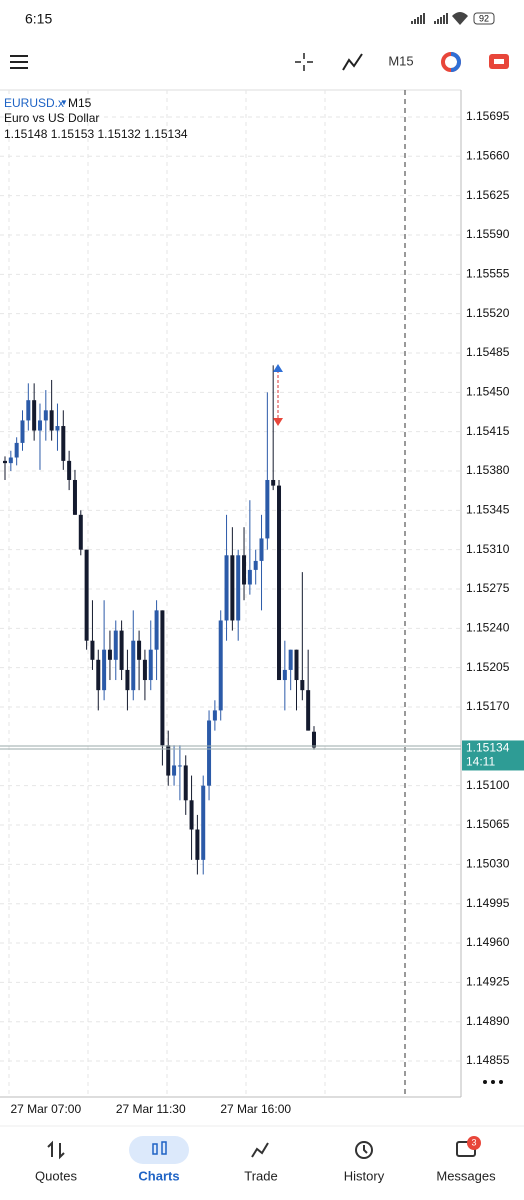 The width and height of the screenshot is (524, 1200). Describe the element at coordinates (488, 391) in the screenshot. I see `y-tick-label: 1.15450` at that location.